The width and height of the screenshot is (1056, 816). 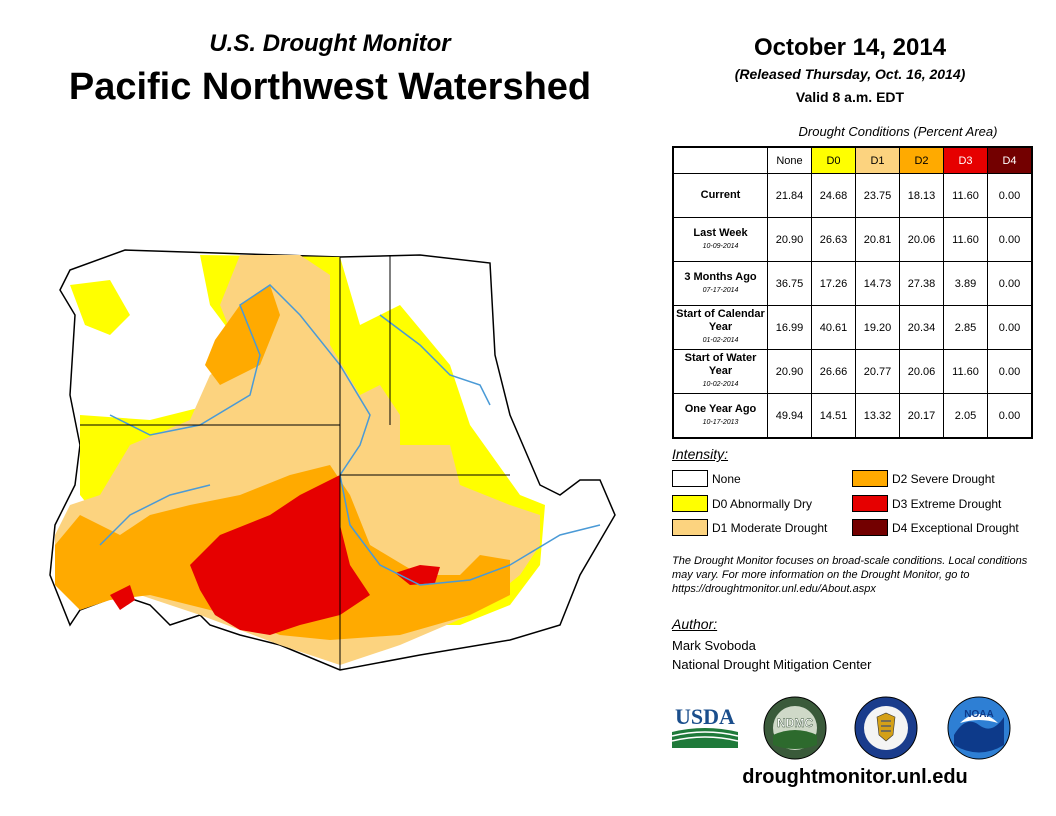 I want to click on table-cell: 2.85, so click(x=965, y=327).